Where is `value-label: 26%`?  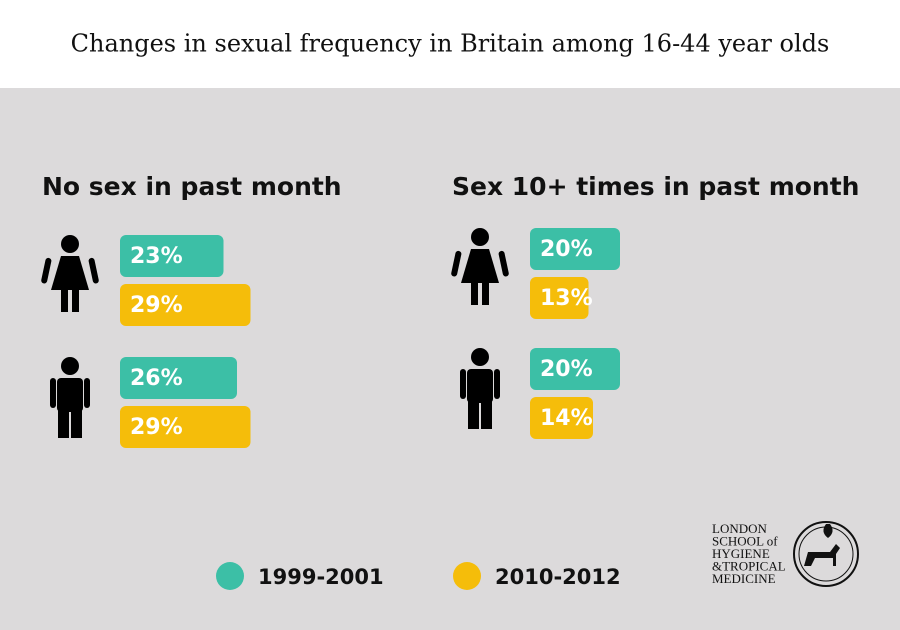
value-label: 26% is located at coordinates (156, 378).